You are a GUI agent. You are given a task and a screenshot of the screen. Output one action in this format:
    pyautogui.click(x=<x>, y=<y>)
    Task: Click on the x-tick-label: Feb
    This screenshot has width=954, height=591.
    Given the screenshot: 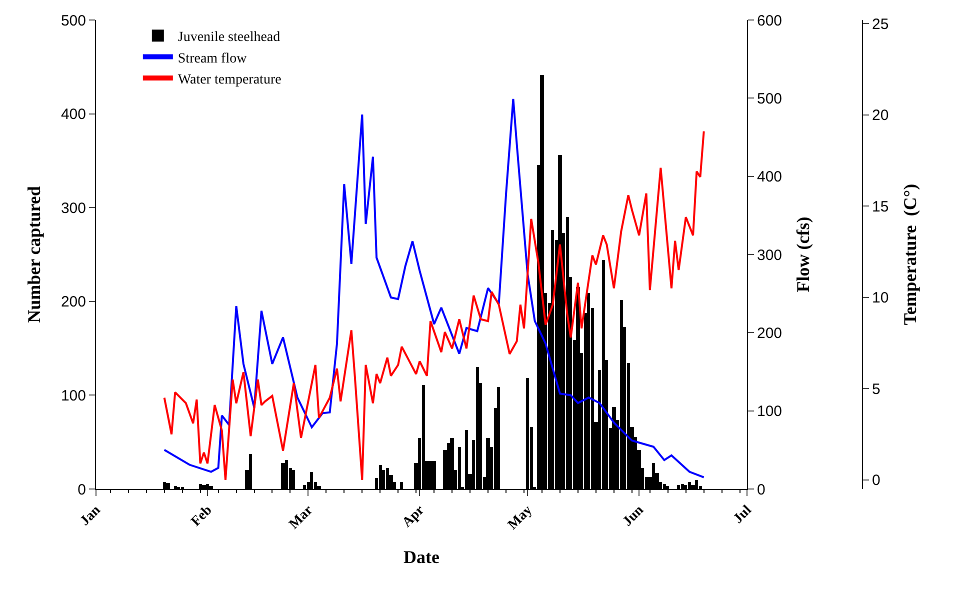 What is the action you would take?
    pyautogui.click(x=202, y=516)
    